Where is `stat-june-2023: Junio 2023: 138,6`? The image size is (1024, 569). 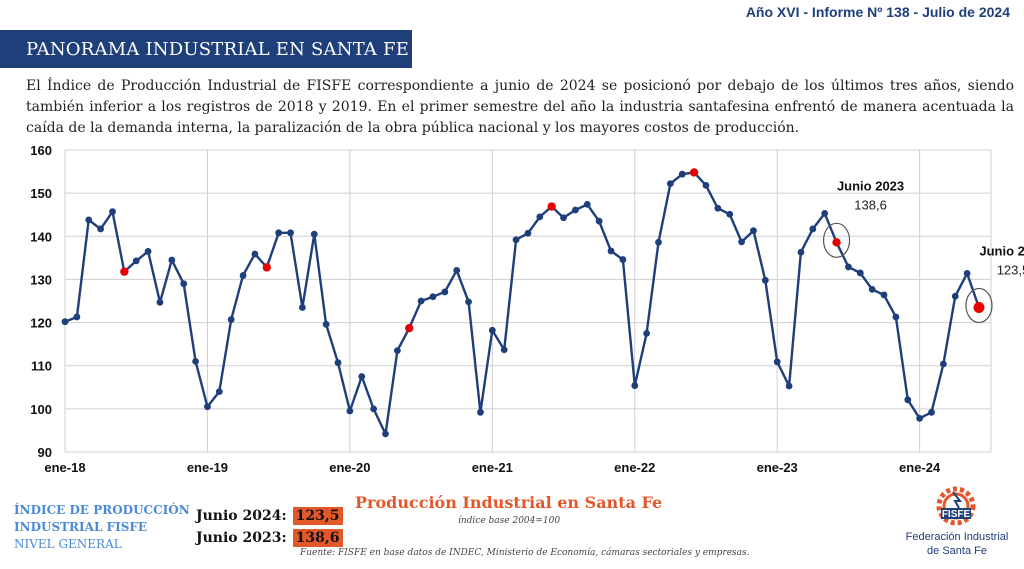 stat-june-2023: Junio 2023: 138,6 is located at coordinates (269, 538).